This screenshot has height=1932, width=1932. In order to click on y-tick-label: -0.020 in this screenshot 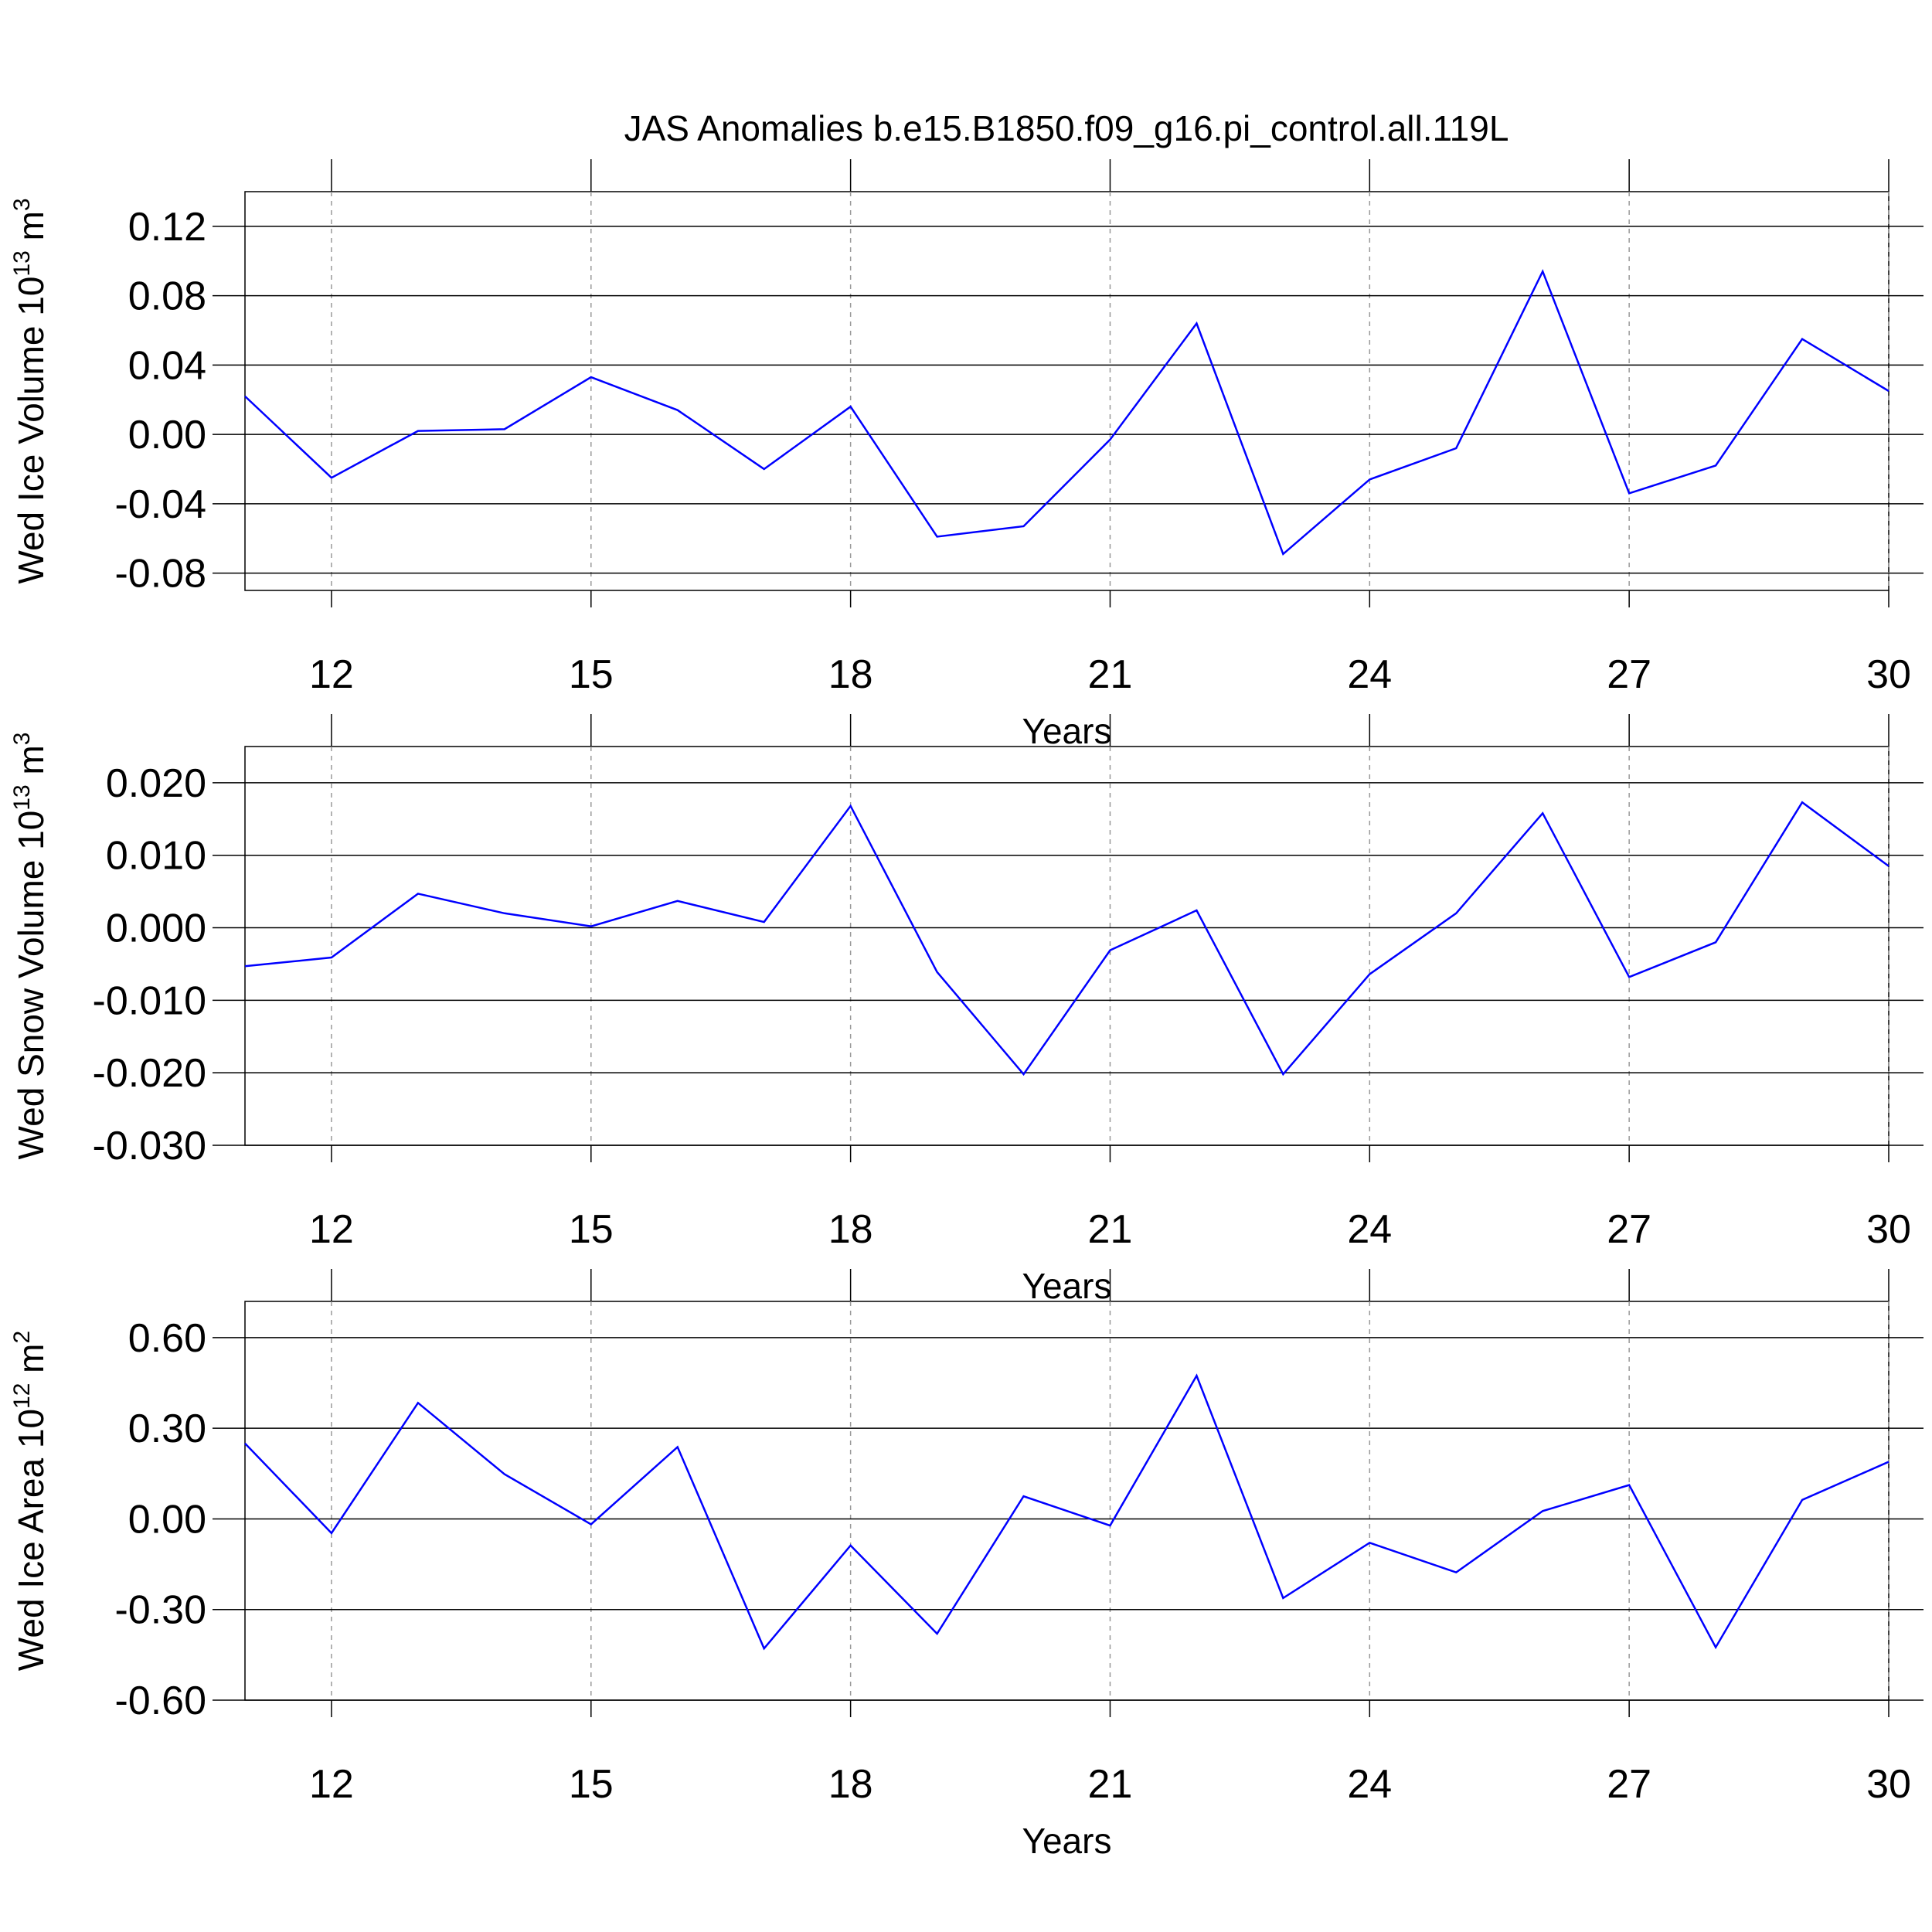, I will do `click(150, 1073)`.